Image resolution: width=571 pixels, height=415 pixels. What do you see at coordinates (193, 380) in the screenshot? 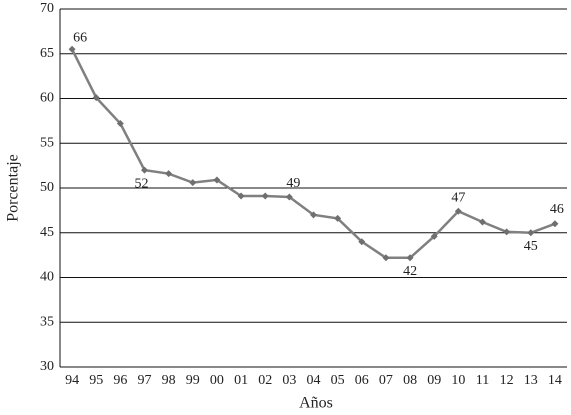
I see `x-tick-label: 99` at bounding box center [193, 380].